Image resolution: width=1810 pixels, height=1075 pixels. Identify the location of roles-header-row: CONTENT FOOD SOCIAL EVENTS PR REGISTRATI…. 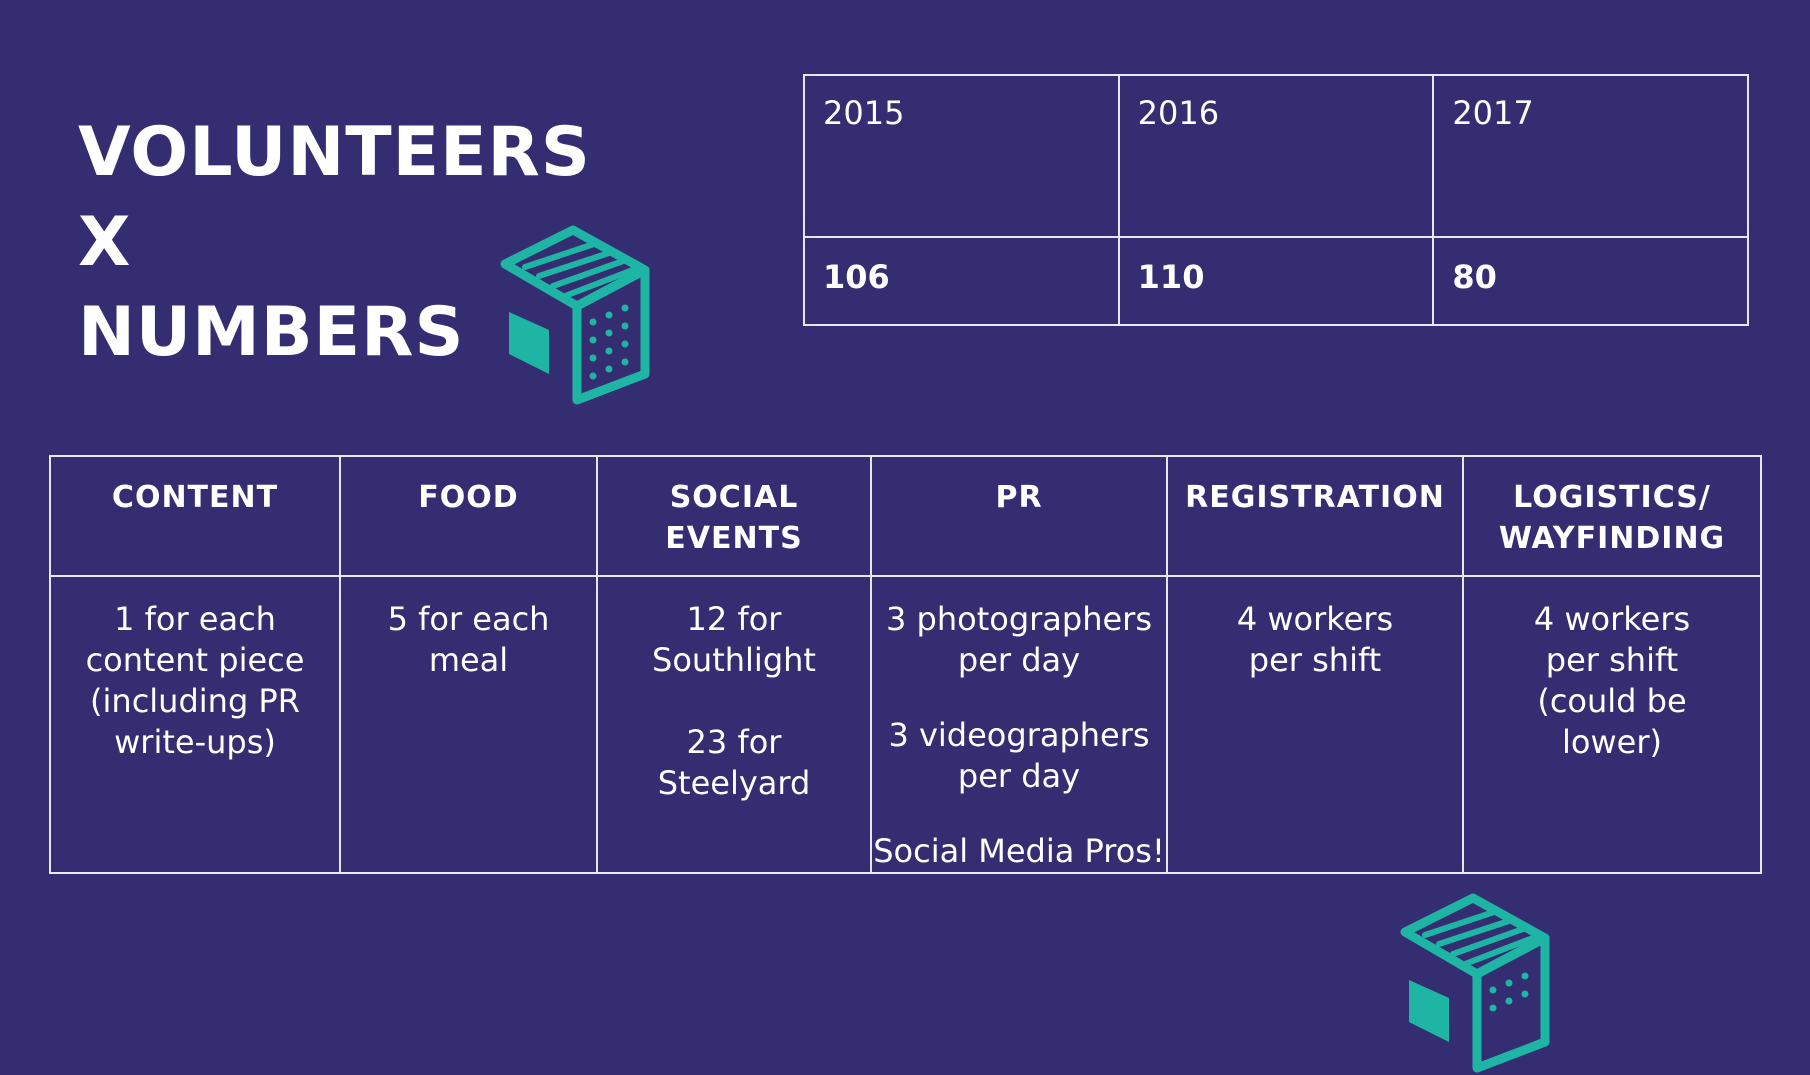
(905, 516).